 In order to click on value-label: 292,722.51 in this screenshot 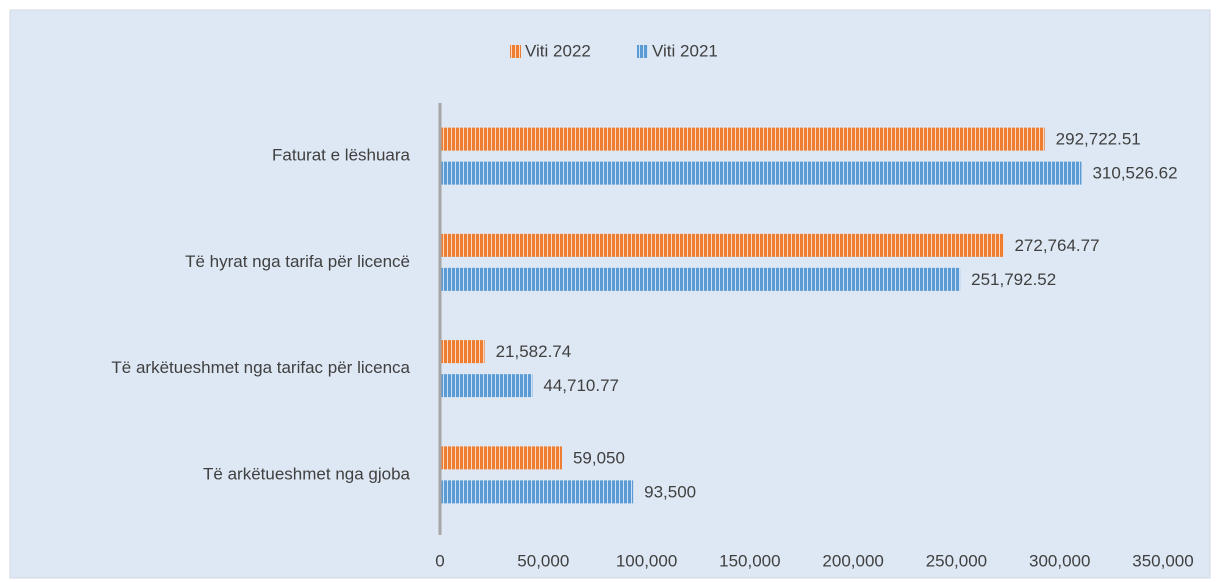, I will do `click(1098, 139)`.